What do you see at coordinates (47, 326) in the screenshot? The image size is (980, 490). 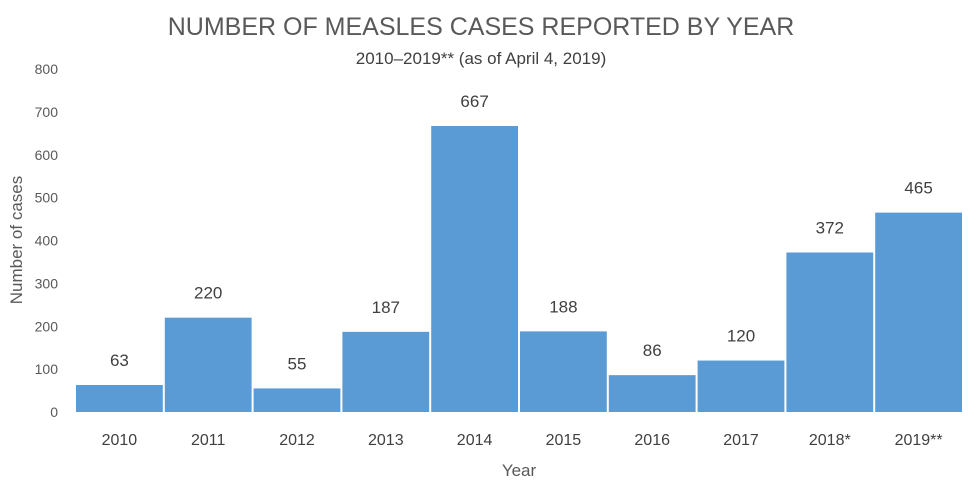 I see `y-tick-label: 200` at bounding box center [47, 326].